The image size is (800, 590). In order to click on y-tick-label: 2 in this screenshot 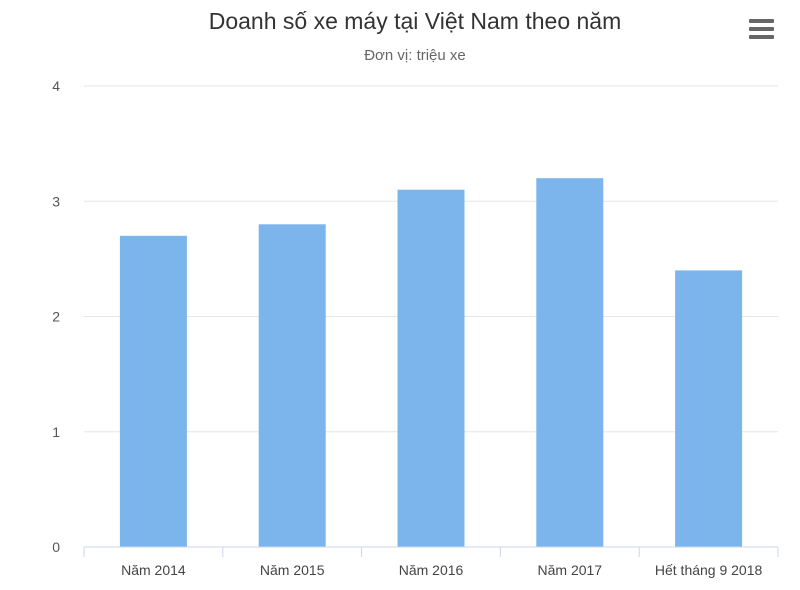, I will do `click(56, 317)`.